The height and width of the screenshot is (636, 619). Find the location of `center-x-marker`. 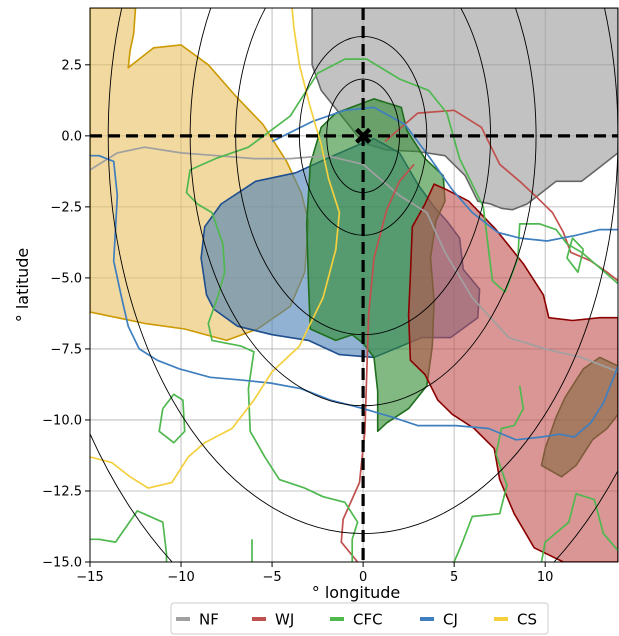

center-x-marker is located at coordinates (363, 135).